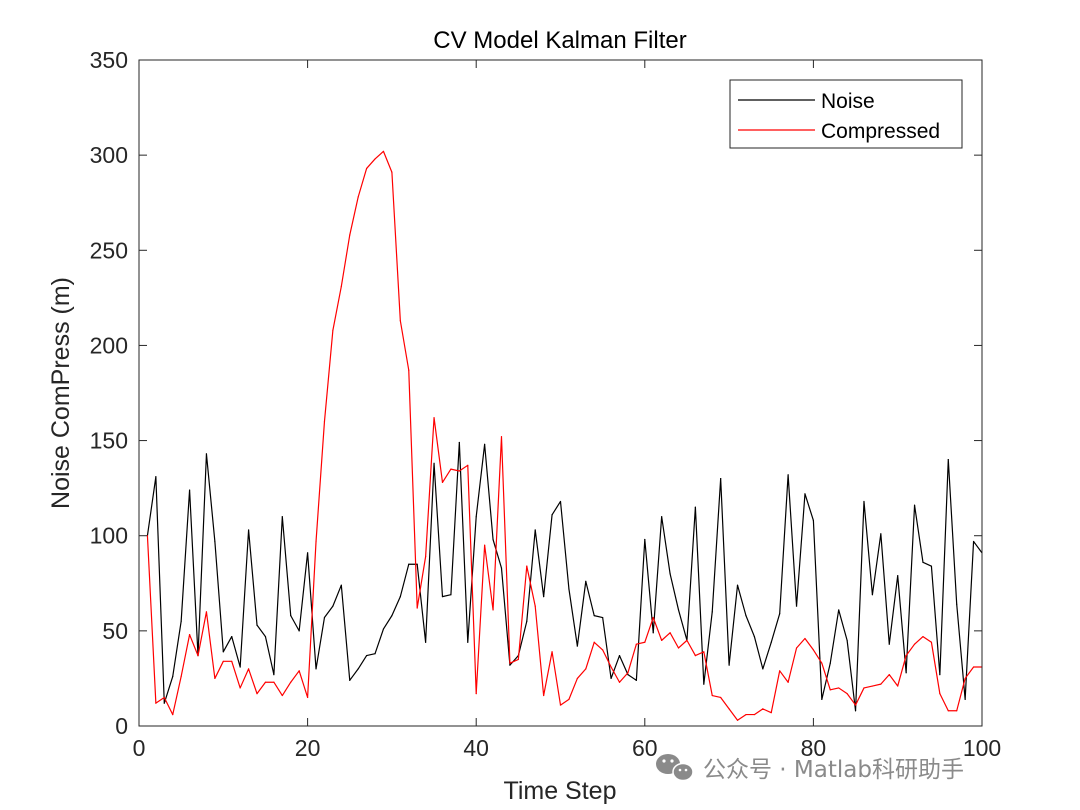  I want to click on x-tick-label: 80, so click(814, 748).